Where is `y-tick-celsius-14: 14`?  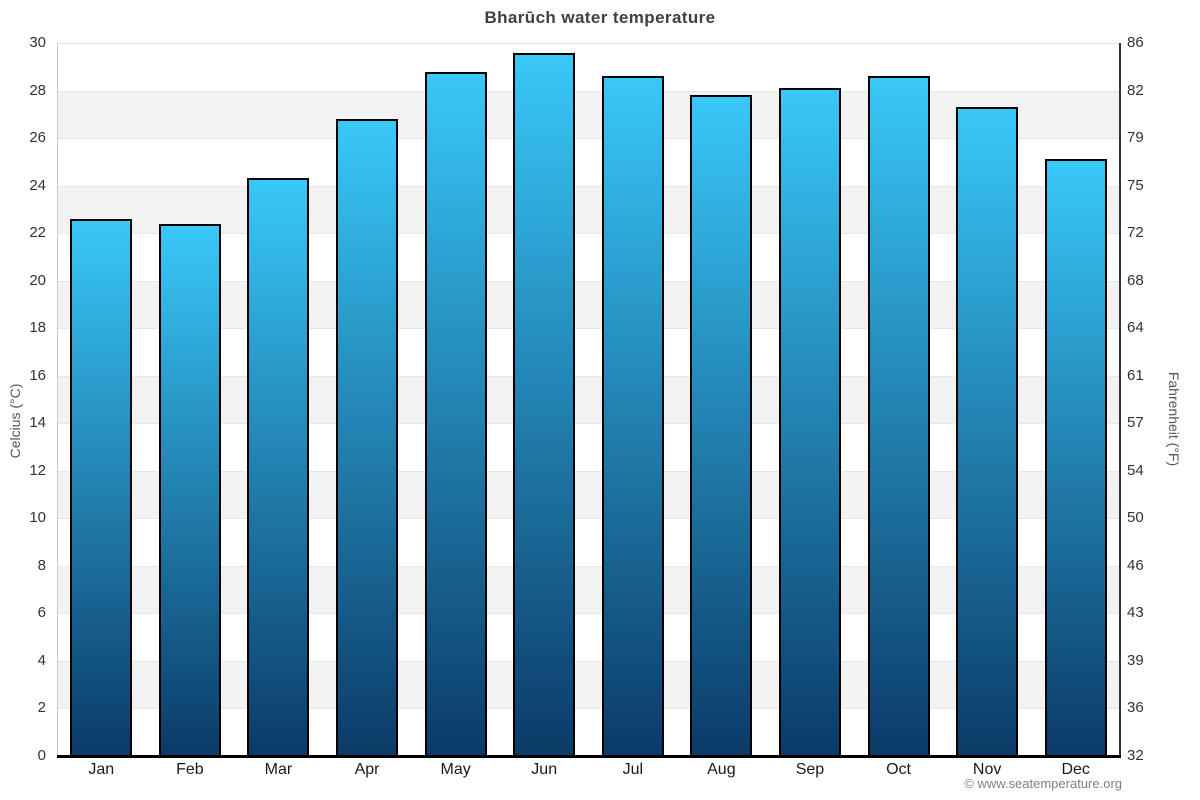
y-tick-celsius-14: 14 is located at coordinates (37, 423).